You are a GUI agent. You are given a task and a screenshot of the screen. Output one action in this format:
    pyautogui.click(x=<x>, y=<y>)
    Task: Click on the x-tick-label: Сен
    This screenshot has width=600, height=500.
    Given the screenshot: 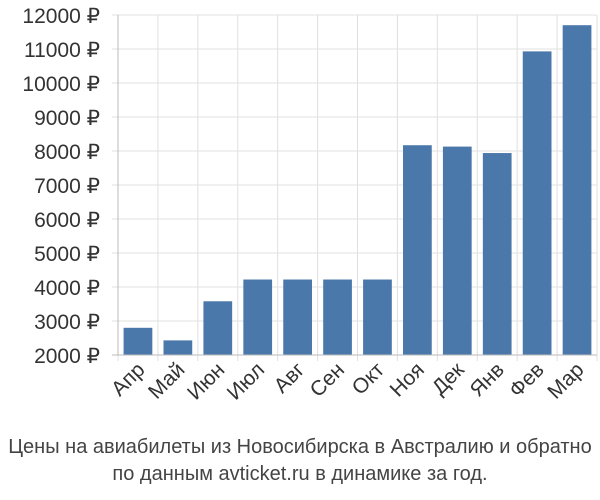 What is the action you would take?
    pyautogui.click(x=327, y=379)
    